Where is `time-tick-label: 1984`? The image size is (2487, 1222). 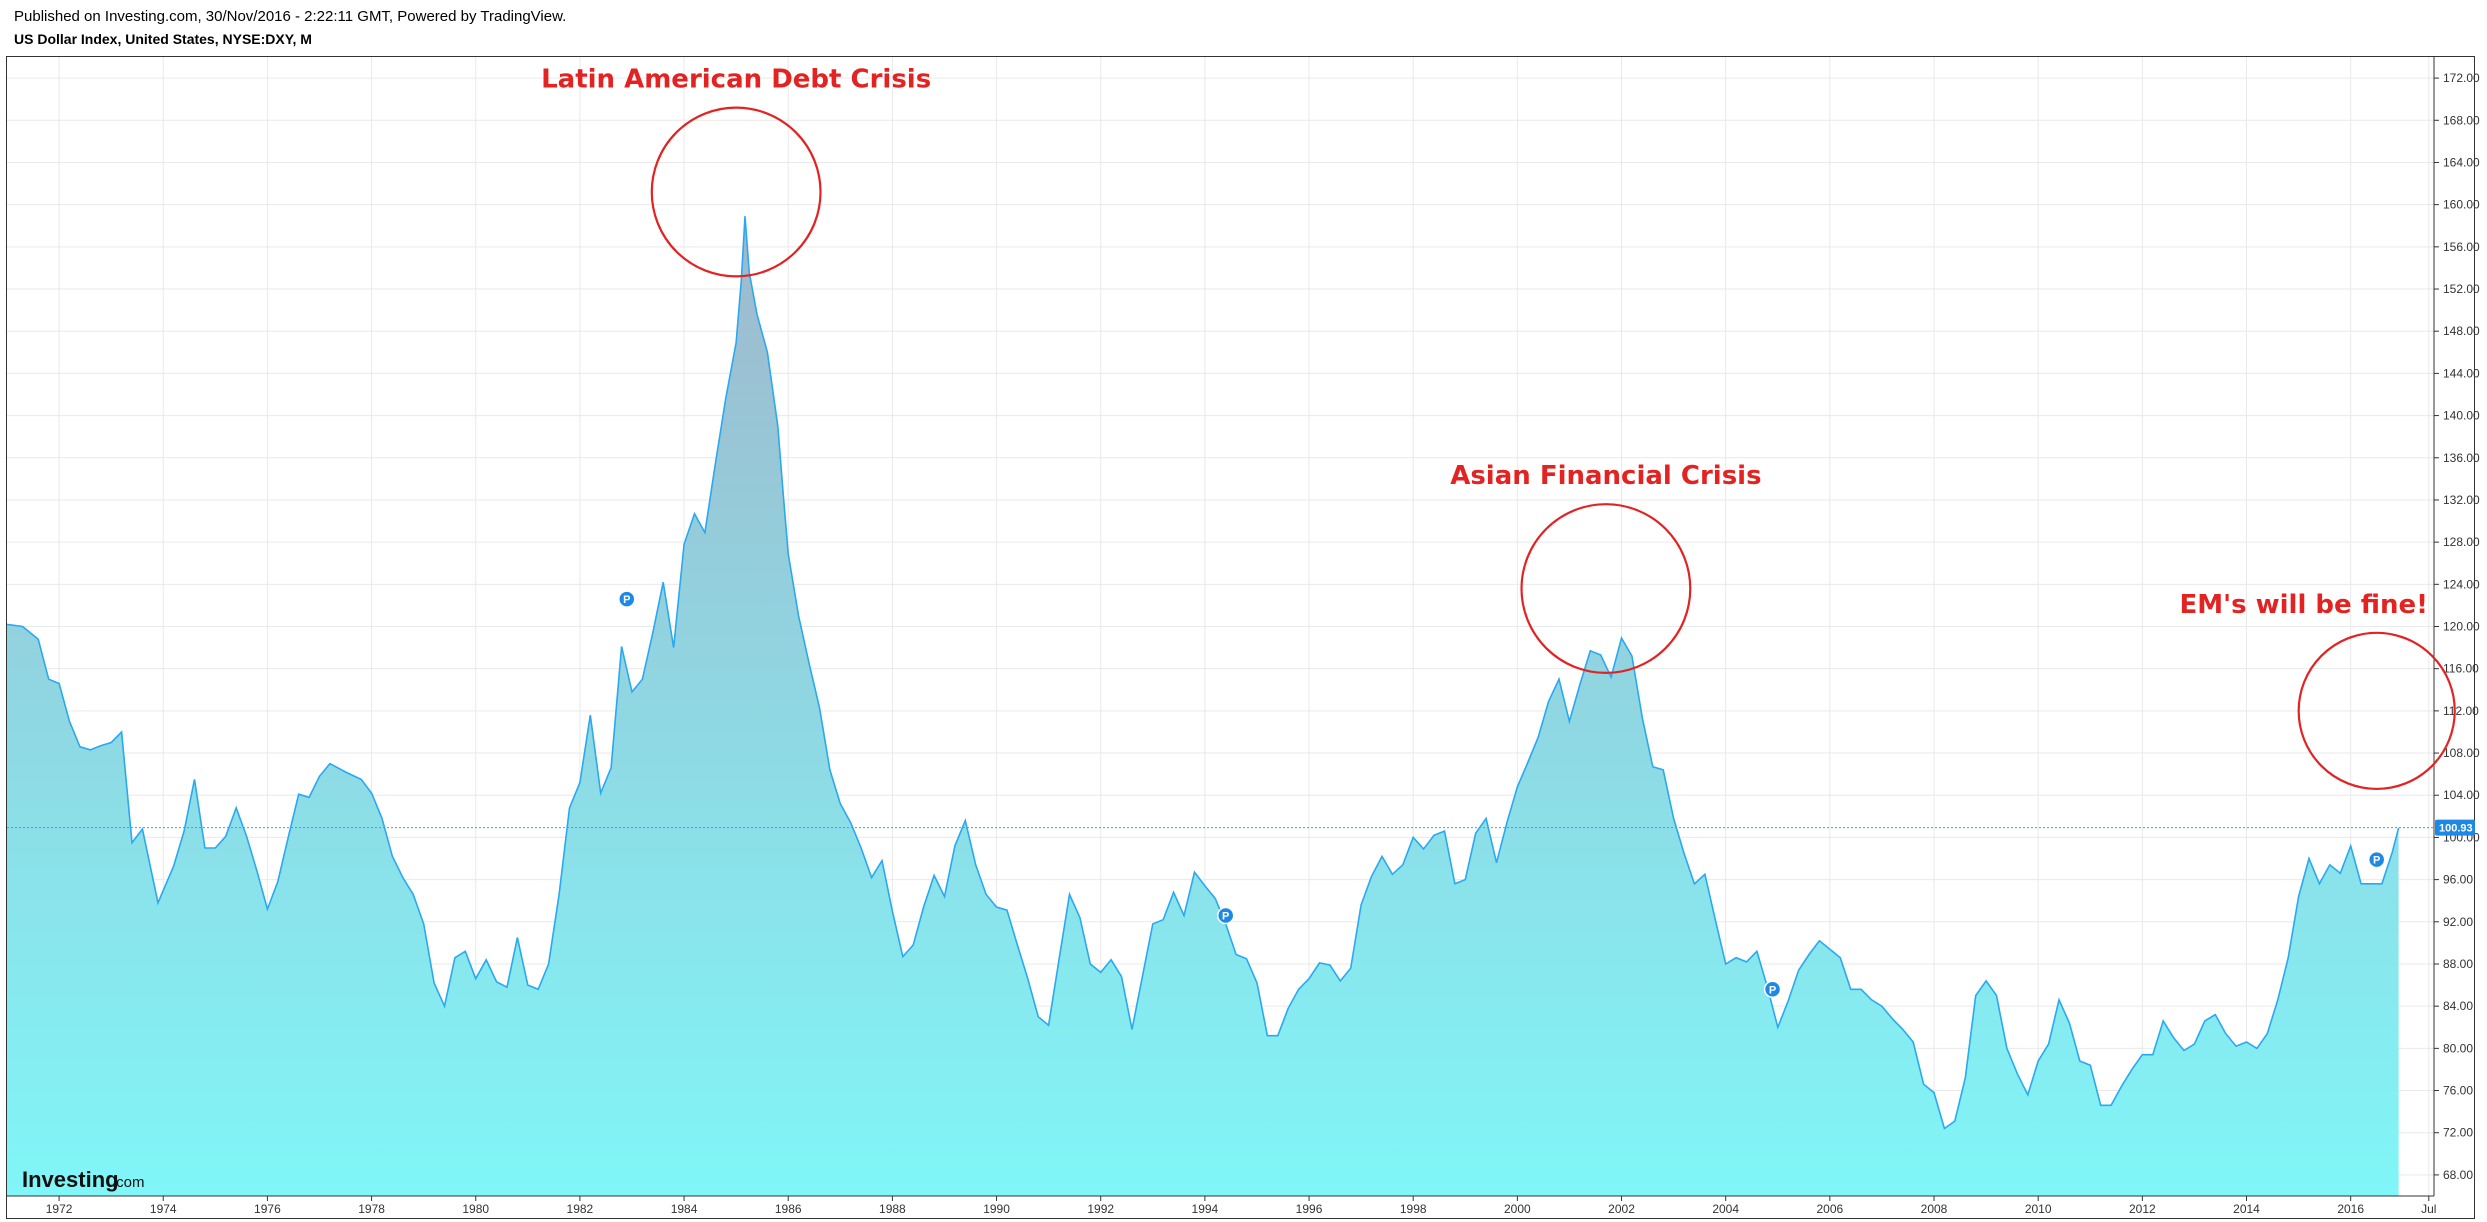 time-tick-label: 1984 is located at coordinates (684, 1209).